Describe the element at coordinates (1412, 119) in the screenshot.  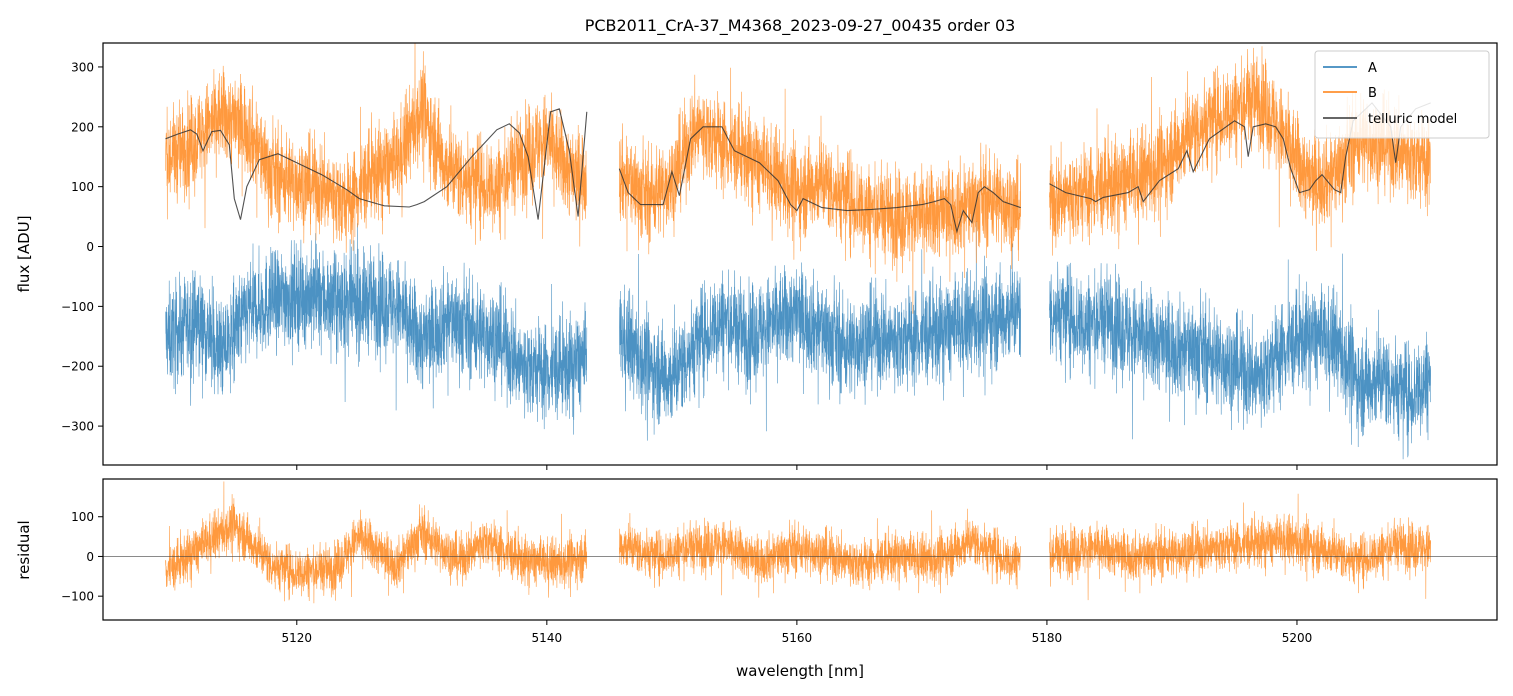
I see `legend-label-telluric: telluric model` at that location.